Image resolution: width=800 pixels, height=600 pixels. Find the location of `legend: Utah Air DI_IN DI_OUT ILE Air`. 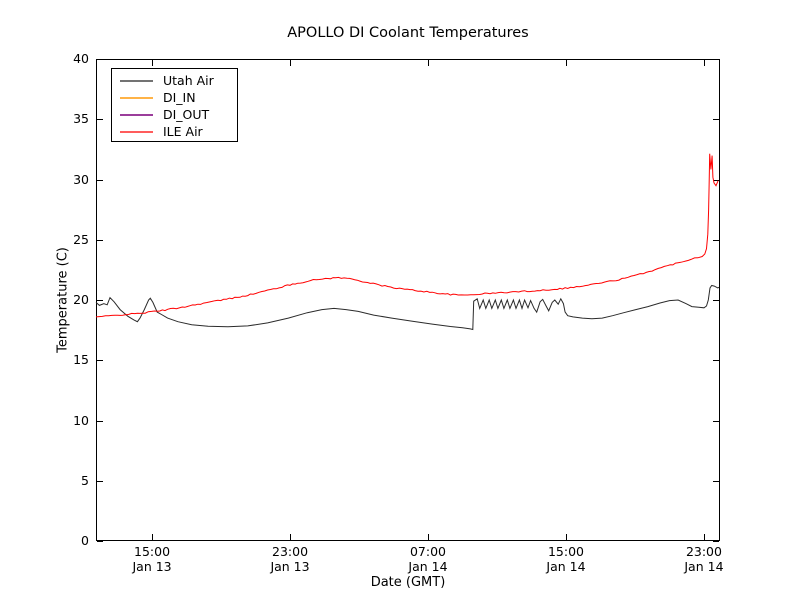

legend: Utah Air DI_IN DI_OUT ILE Air is located at coordinates (174, 105).